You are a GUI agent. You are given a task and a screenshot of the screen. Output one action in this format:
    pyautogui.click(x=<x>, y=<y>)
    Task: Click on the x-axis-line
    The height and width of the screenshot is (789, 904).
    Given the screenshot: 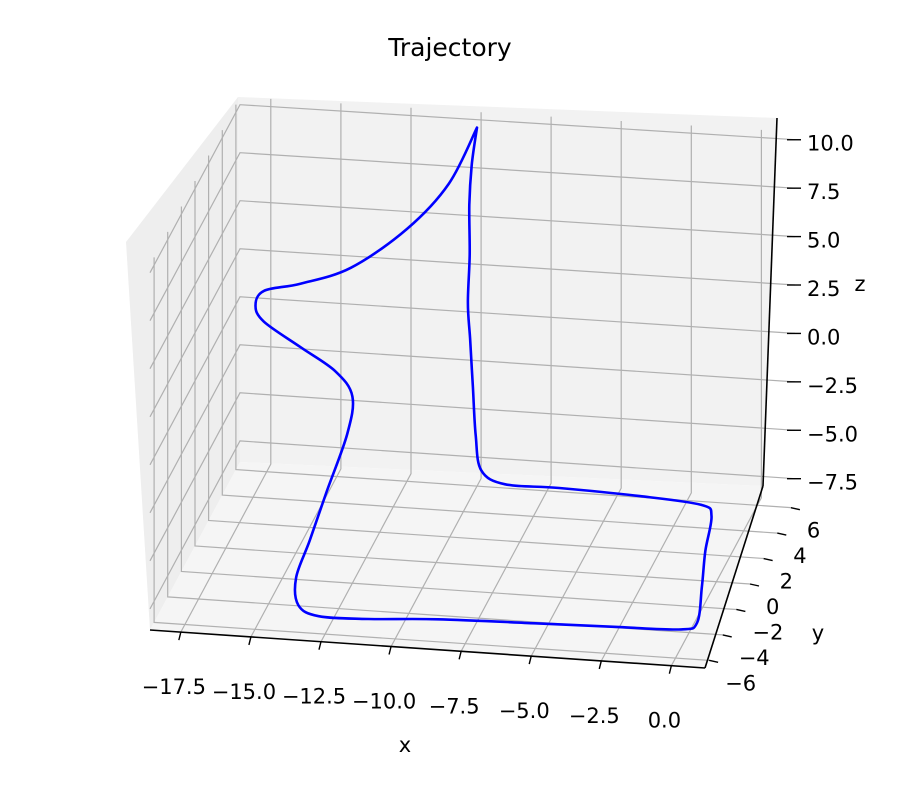 What is the action you would take?
    pyautogui.click(x=427, y=649)
    